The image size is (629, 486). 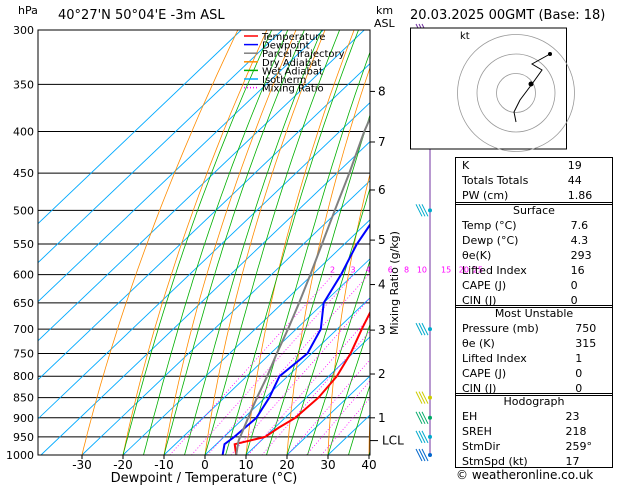 What do you see at coordinates (572, 416) in the screenshot?
I see `hodo-value: 23` at bounding box center [572, 416].